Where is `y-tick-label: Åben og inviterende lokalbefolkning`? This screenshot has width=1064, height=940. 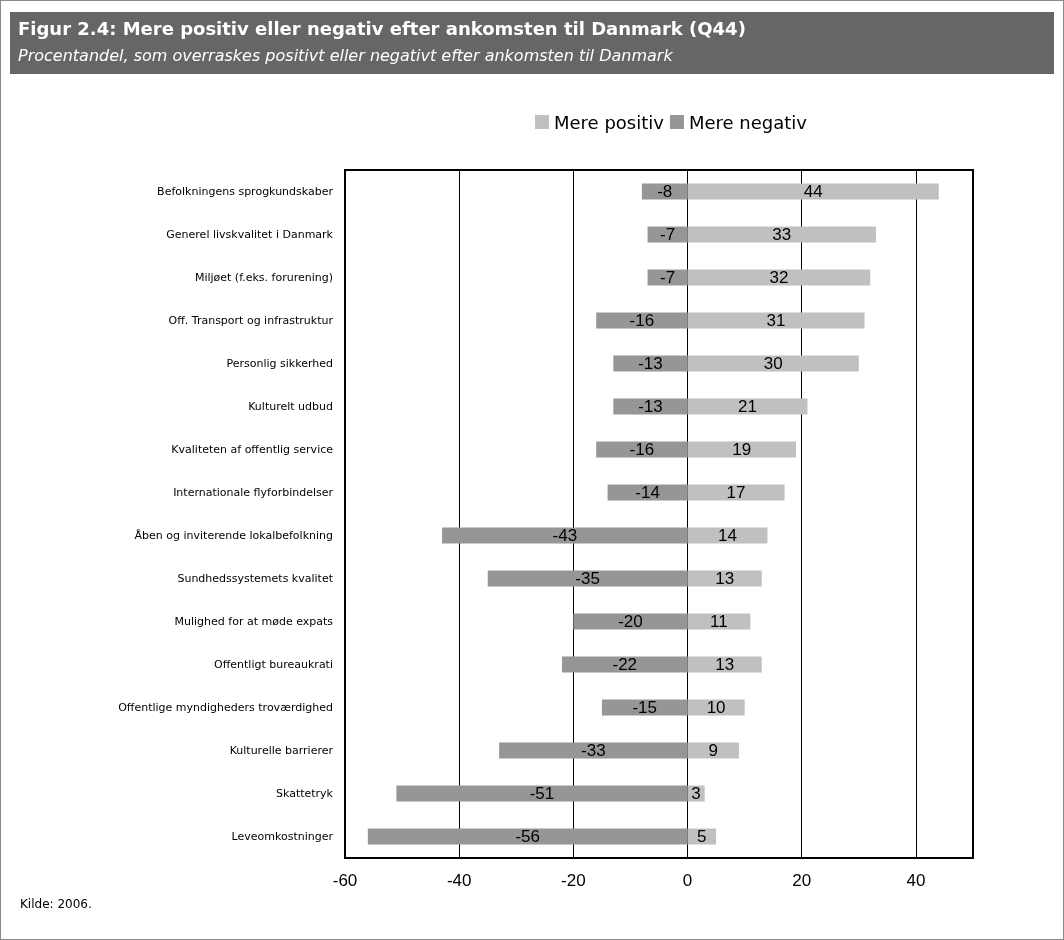 y-tick-label: Åben og inviterende lokalbefolkning is located at coordinates (233, 535).